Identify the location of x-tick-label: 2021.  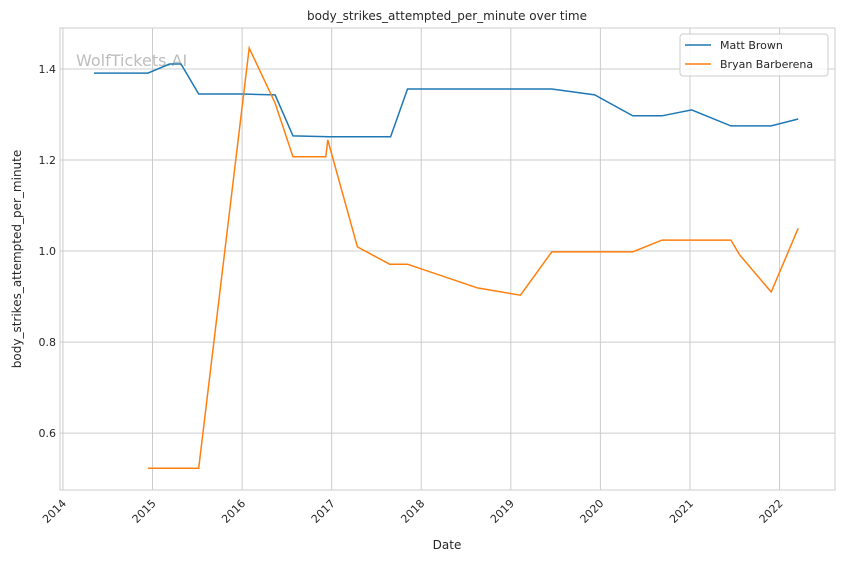
(681, 511).